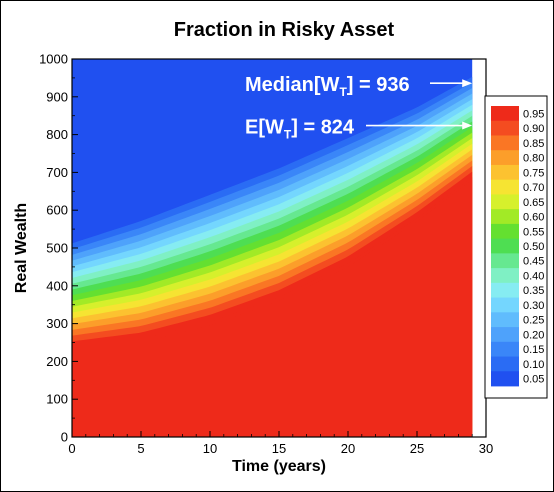  I want to click on colorbar-label: 0.35, so click(533, 291).